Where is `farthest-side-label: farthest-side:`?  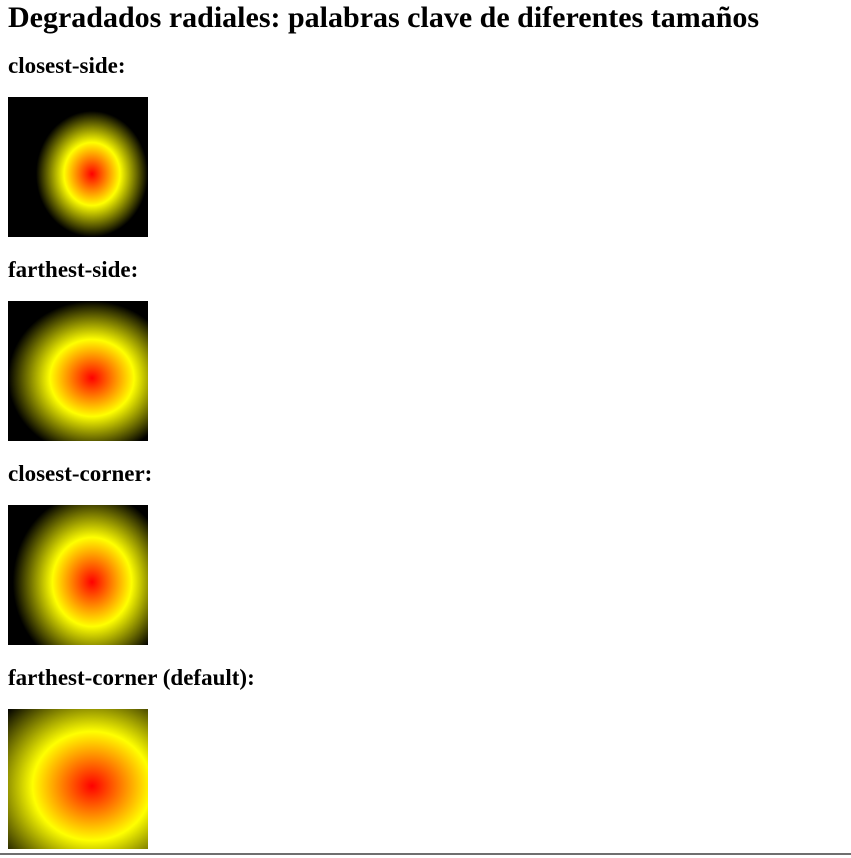 farthest-side-label: farthest-side: is located at coordinates (73, 269).